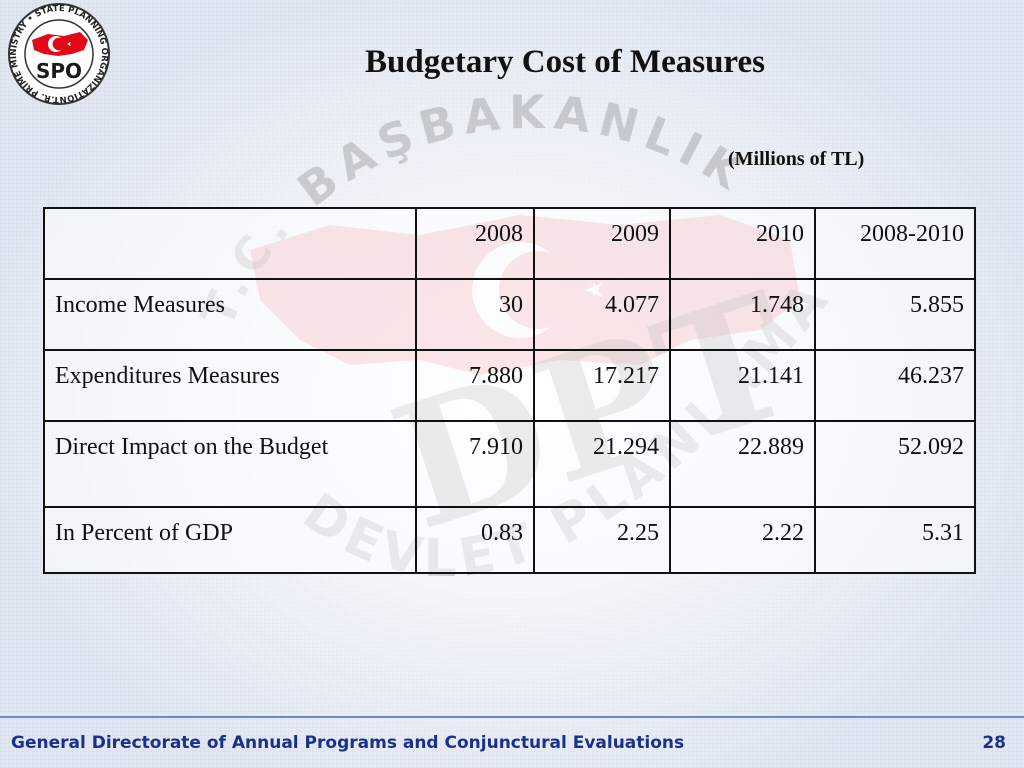  I want to click on table-cell: 2.25, so click(602, 540).